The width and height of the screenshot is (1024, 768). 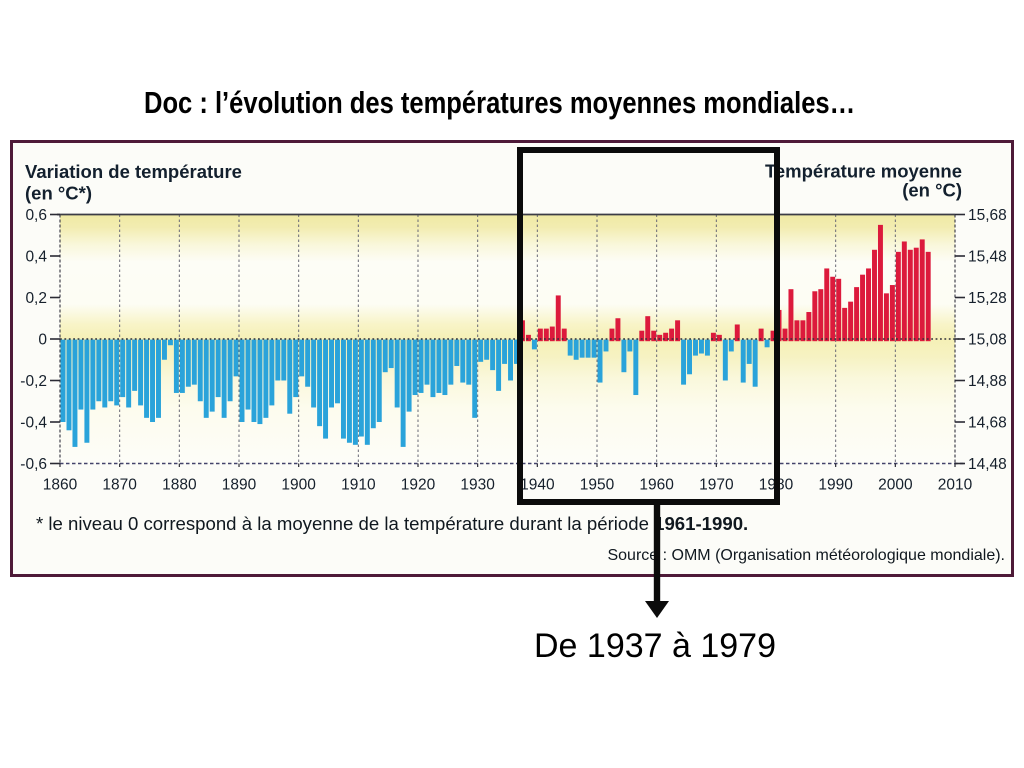 I want to click on svg-text: 1940, so click(x=537, y=485).